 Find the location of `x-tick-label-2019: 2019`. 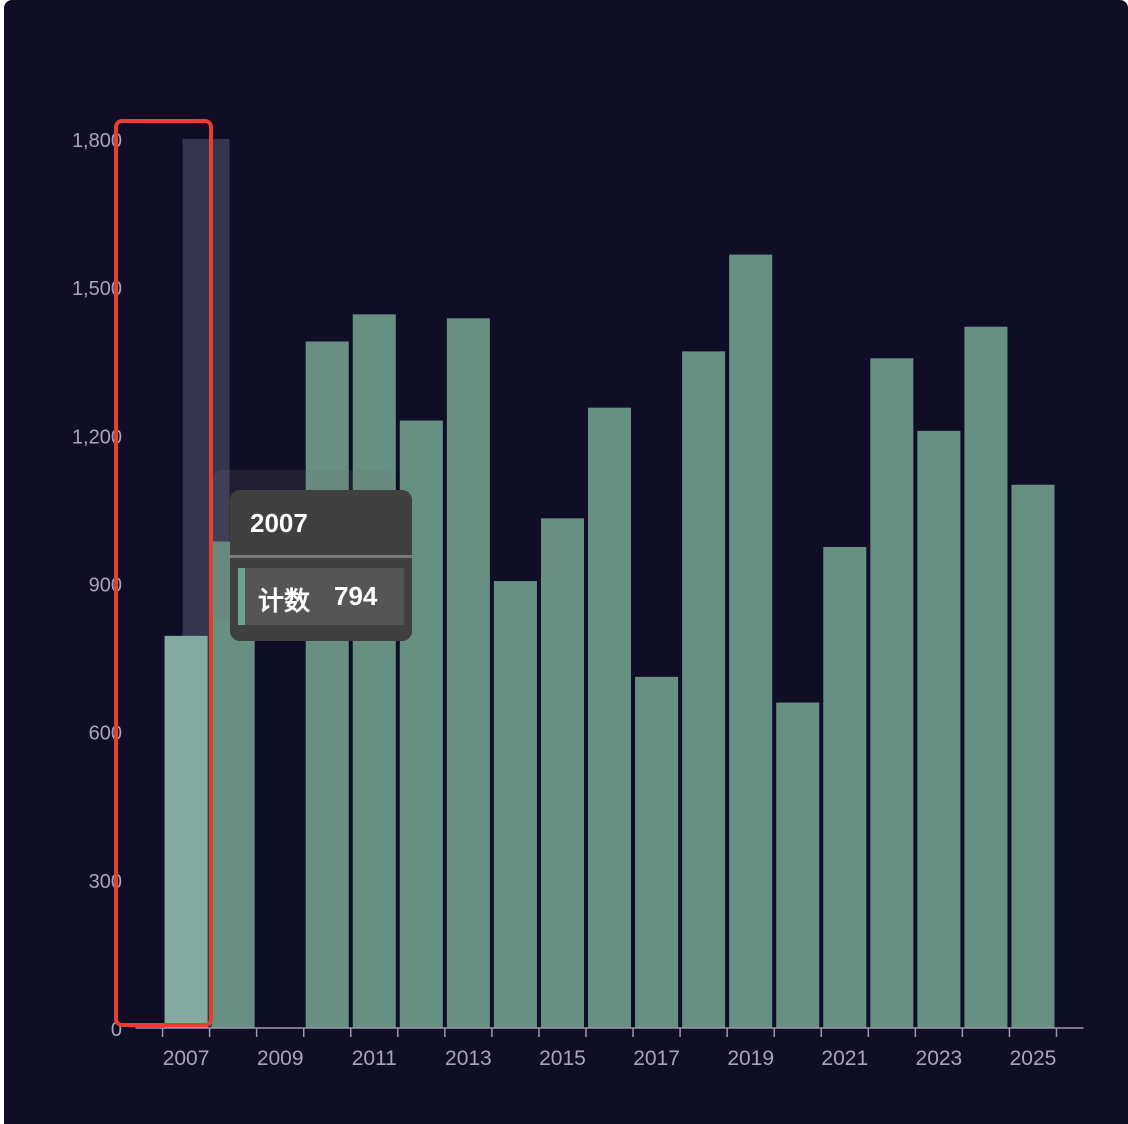

x-tick-label-2019: 2019 is located at coordinates (750, 1058).